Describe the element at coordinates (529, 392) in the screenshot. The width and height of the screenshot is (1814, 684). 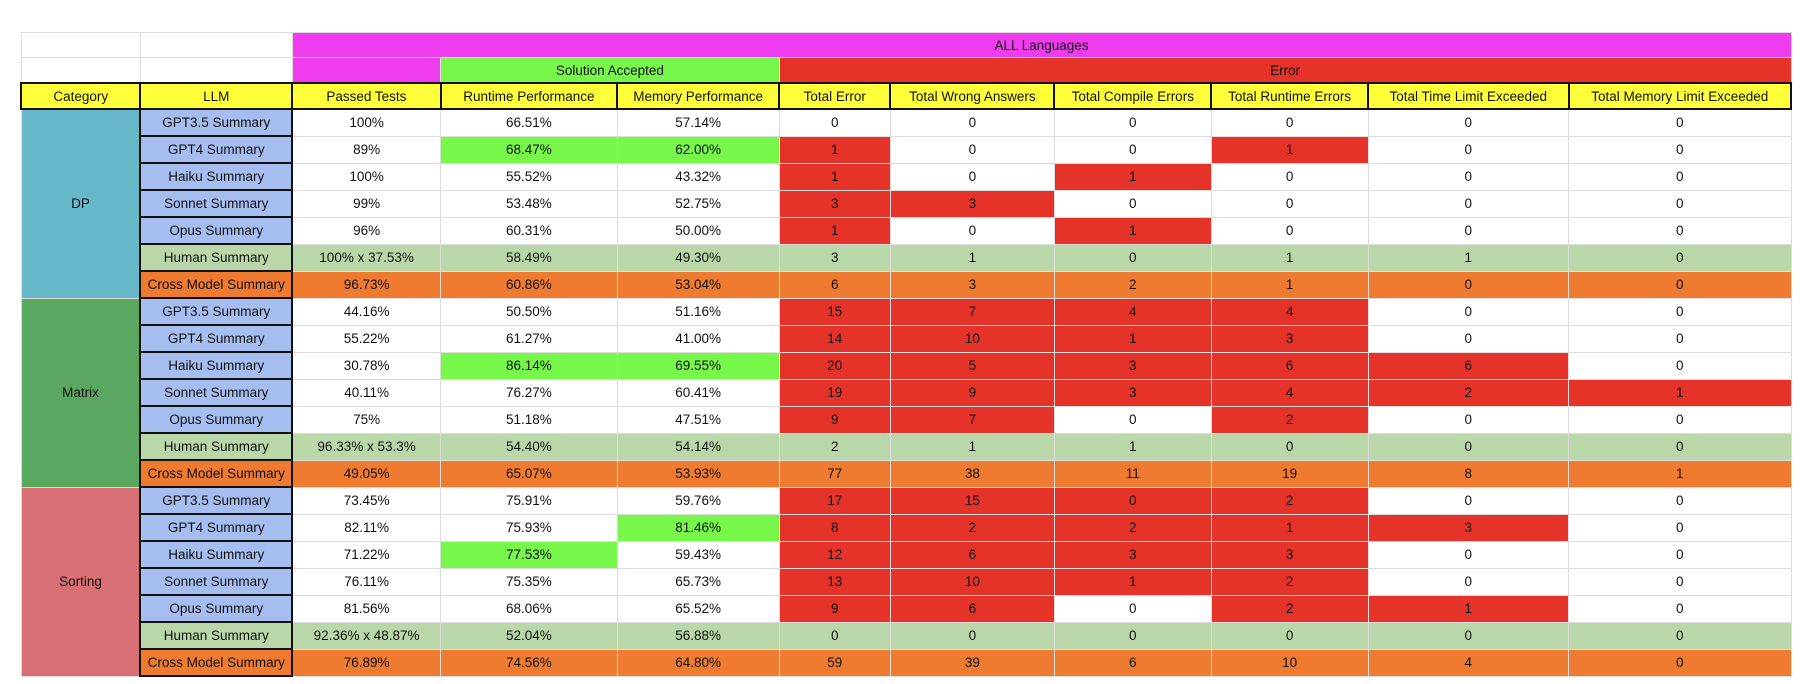
I see `value-cell: 76.27%` at that location.